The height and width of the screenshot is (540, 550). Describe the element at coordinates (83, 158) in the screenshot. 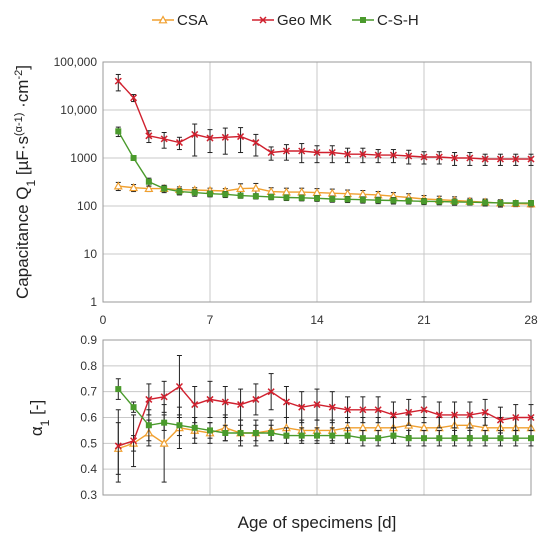

I see `capacitance-y-tick-label: 1000` at that location.